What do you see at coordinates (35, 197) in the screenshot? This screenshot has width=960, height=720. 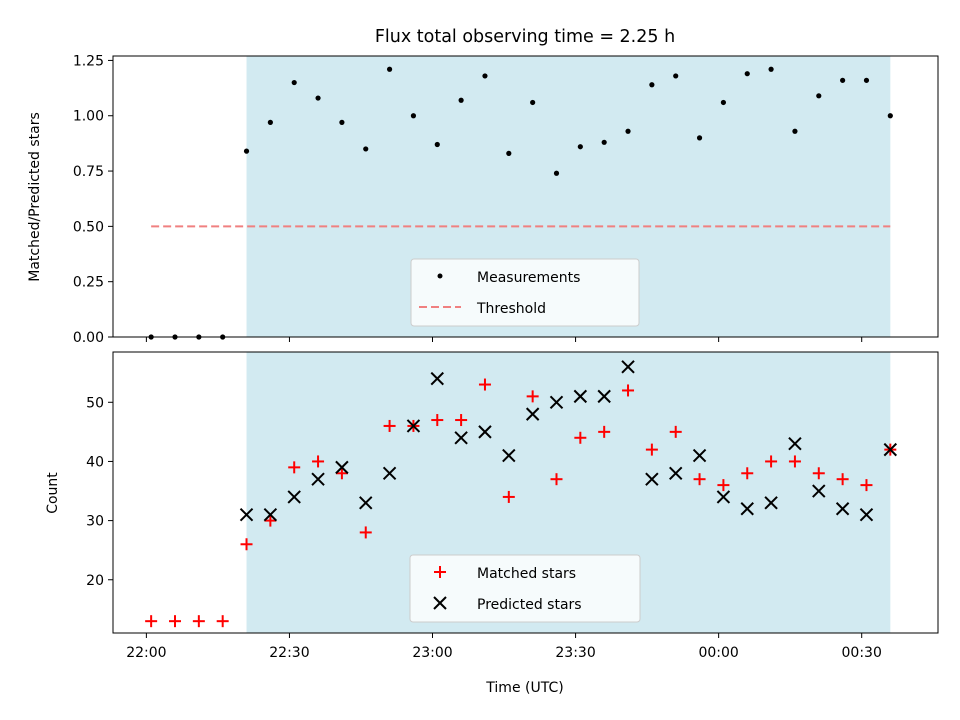 I see `top-y-axis-label: Matched/Predicted stars` at bounding box center [35, 197].